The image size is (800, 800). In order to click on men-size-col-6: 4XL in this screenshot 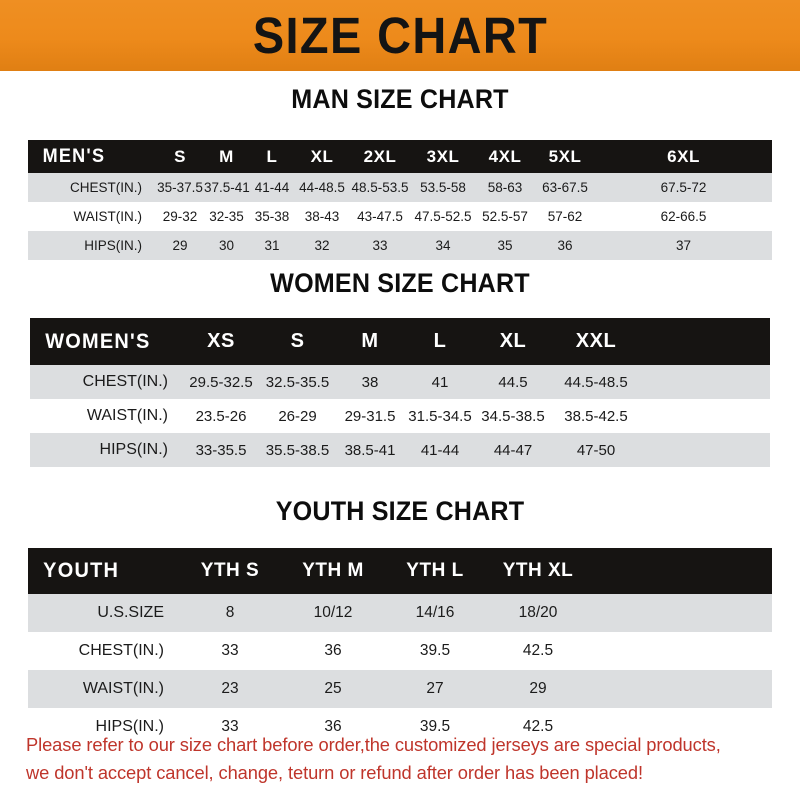, I will do `click(505, 156)`.